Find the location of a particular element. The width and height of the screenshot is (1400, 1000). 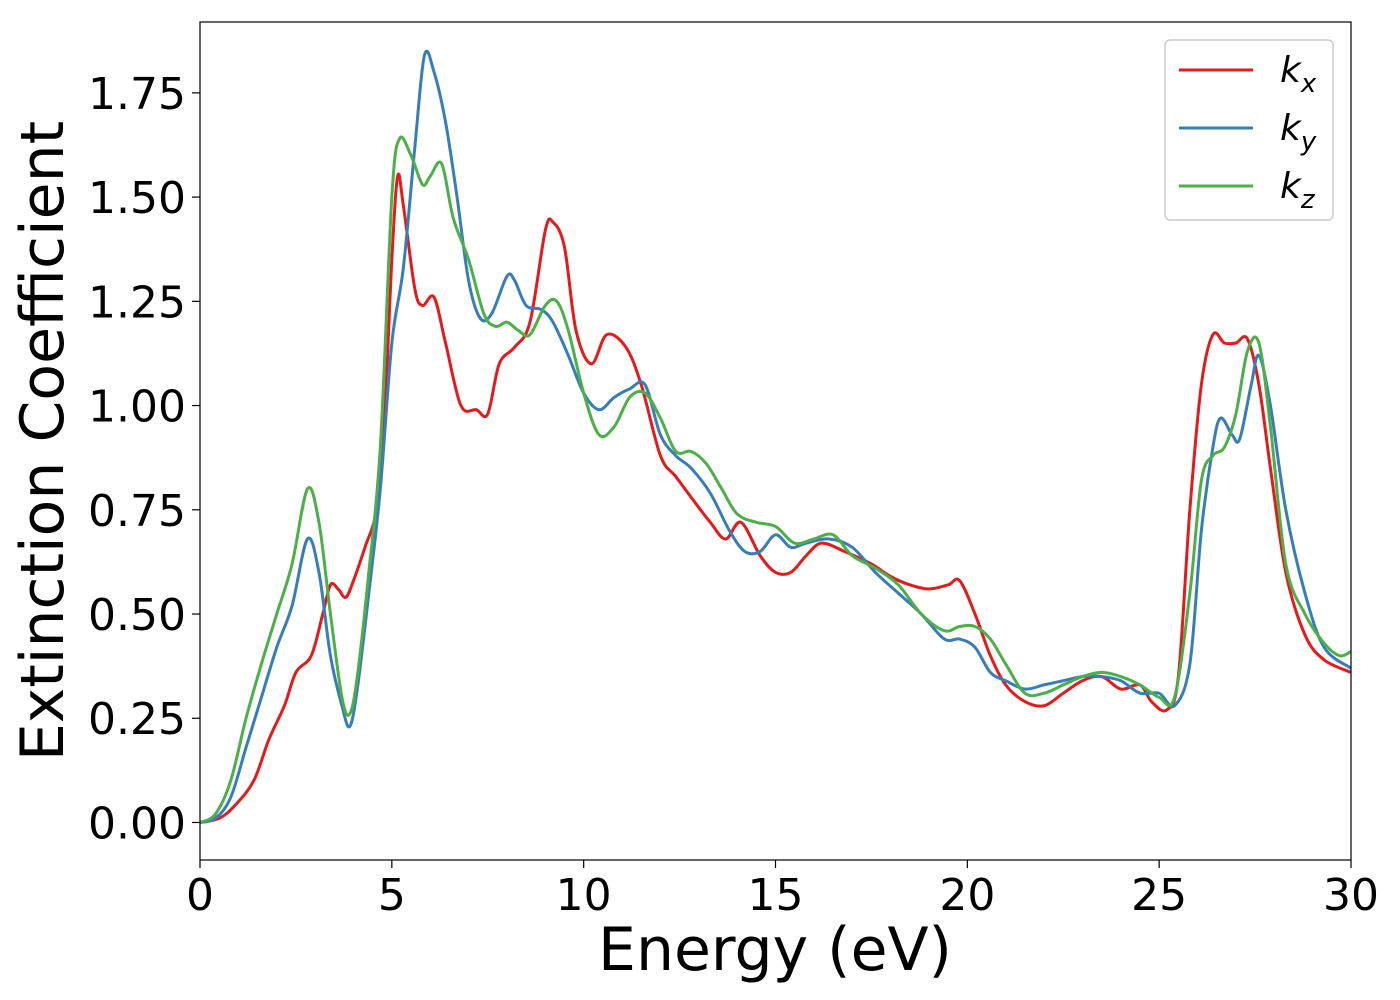

y-tick-label: 1.25 is located at coordinates (137, 302).